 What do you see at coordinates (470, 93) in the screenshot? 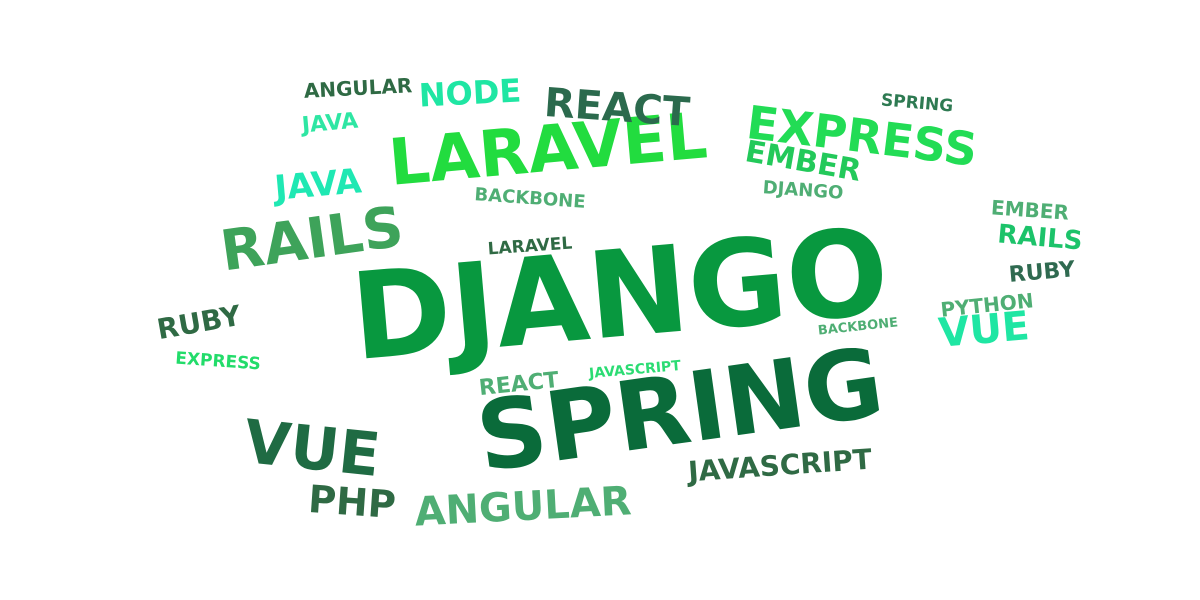
I see `word-node-6: NODE` at bounding box center [470, 93].